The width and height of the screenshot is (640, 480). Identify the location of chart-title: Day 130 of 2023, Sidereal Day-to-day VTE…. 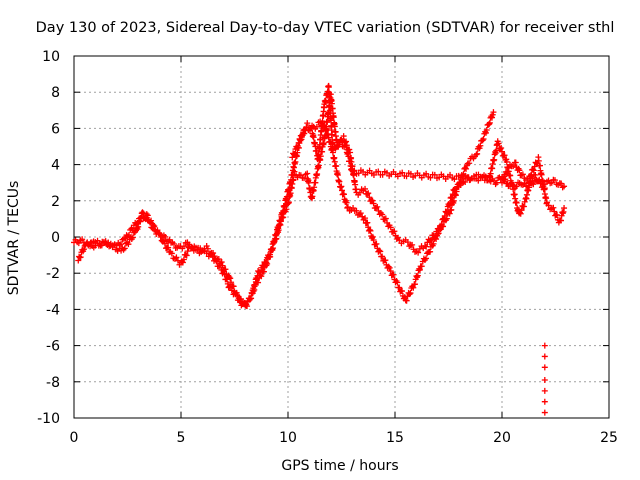
(325, 28).